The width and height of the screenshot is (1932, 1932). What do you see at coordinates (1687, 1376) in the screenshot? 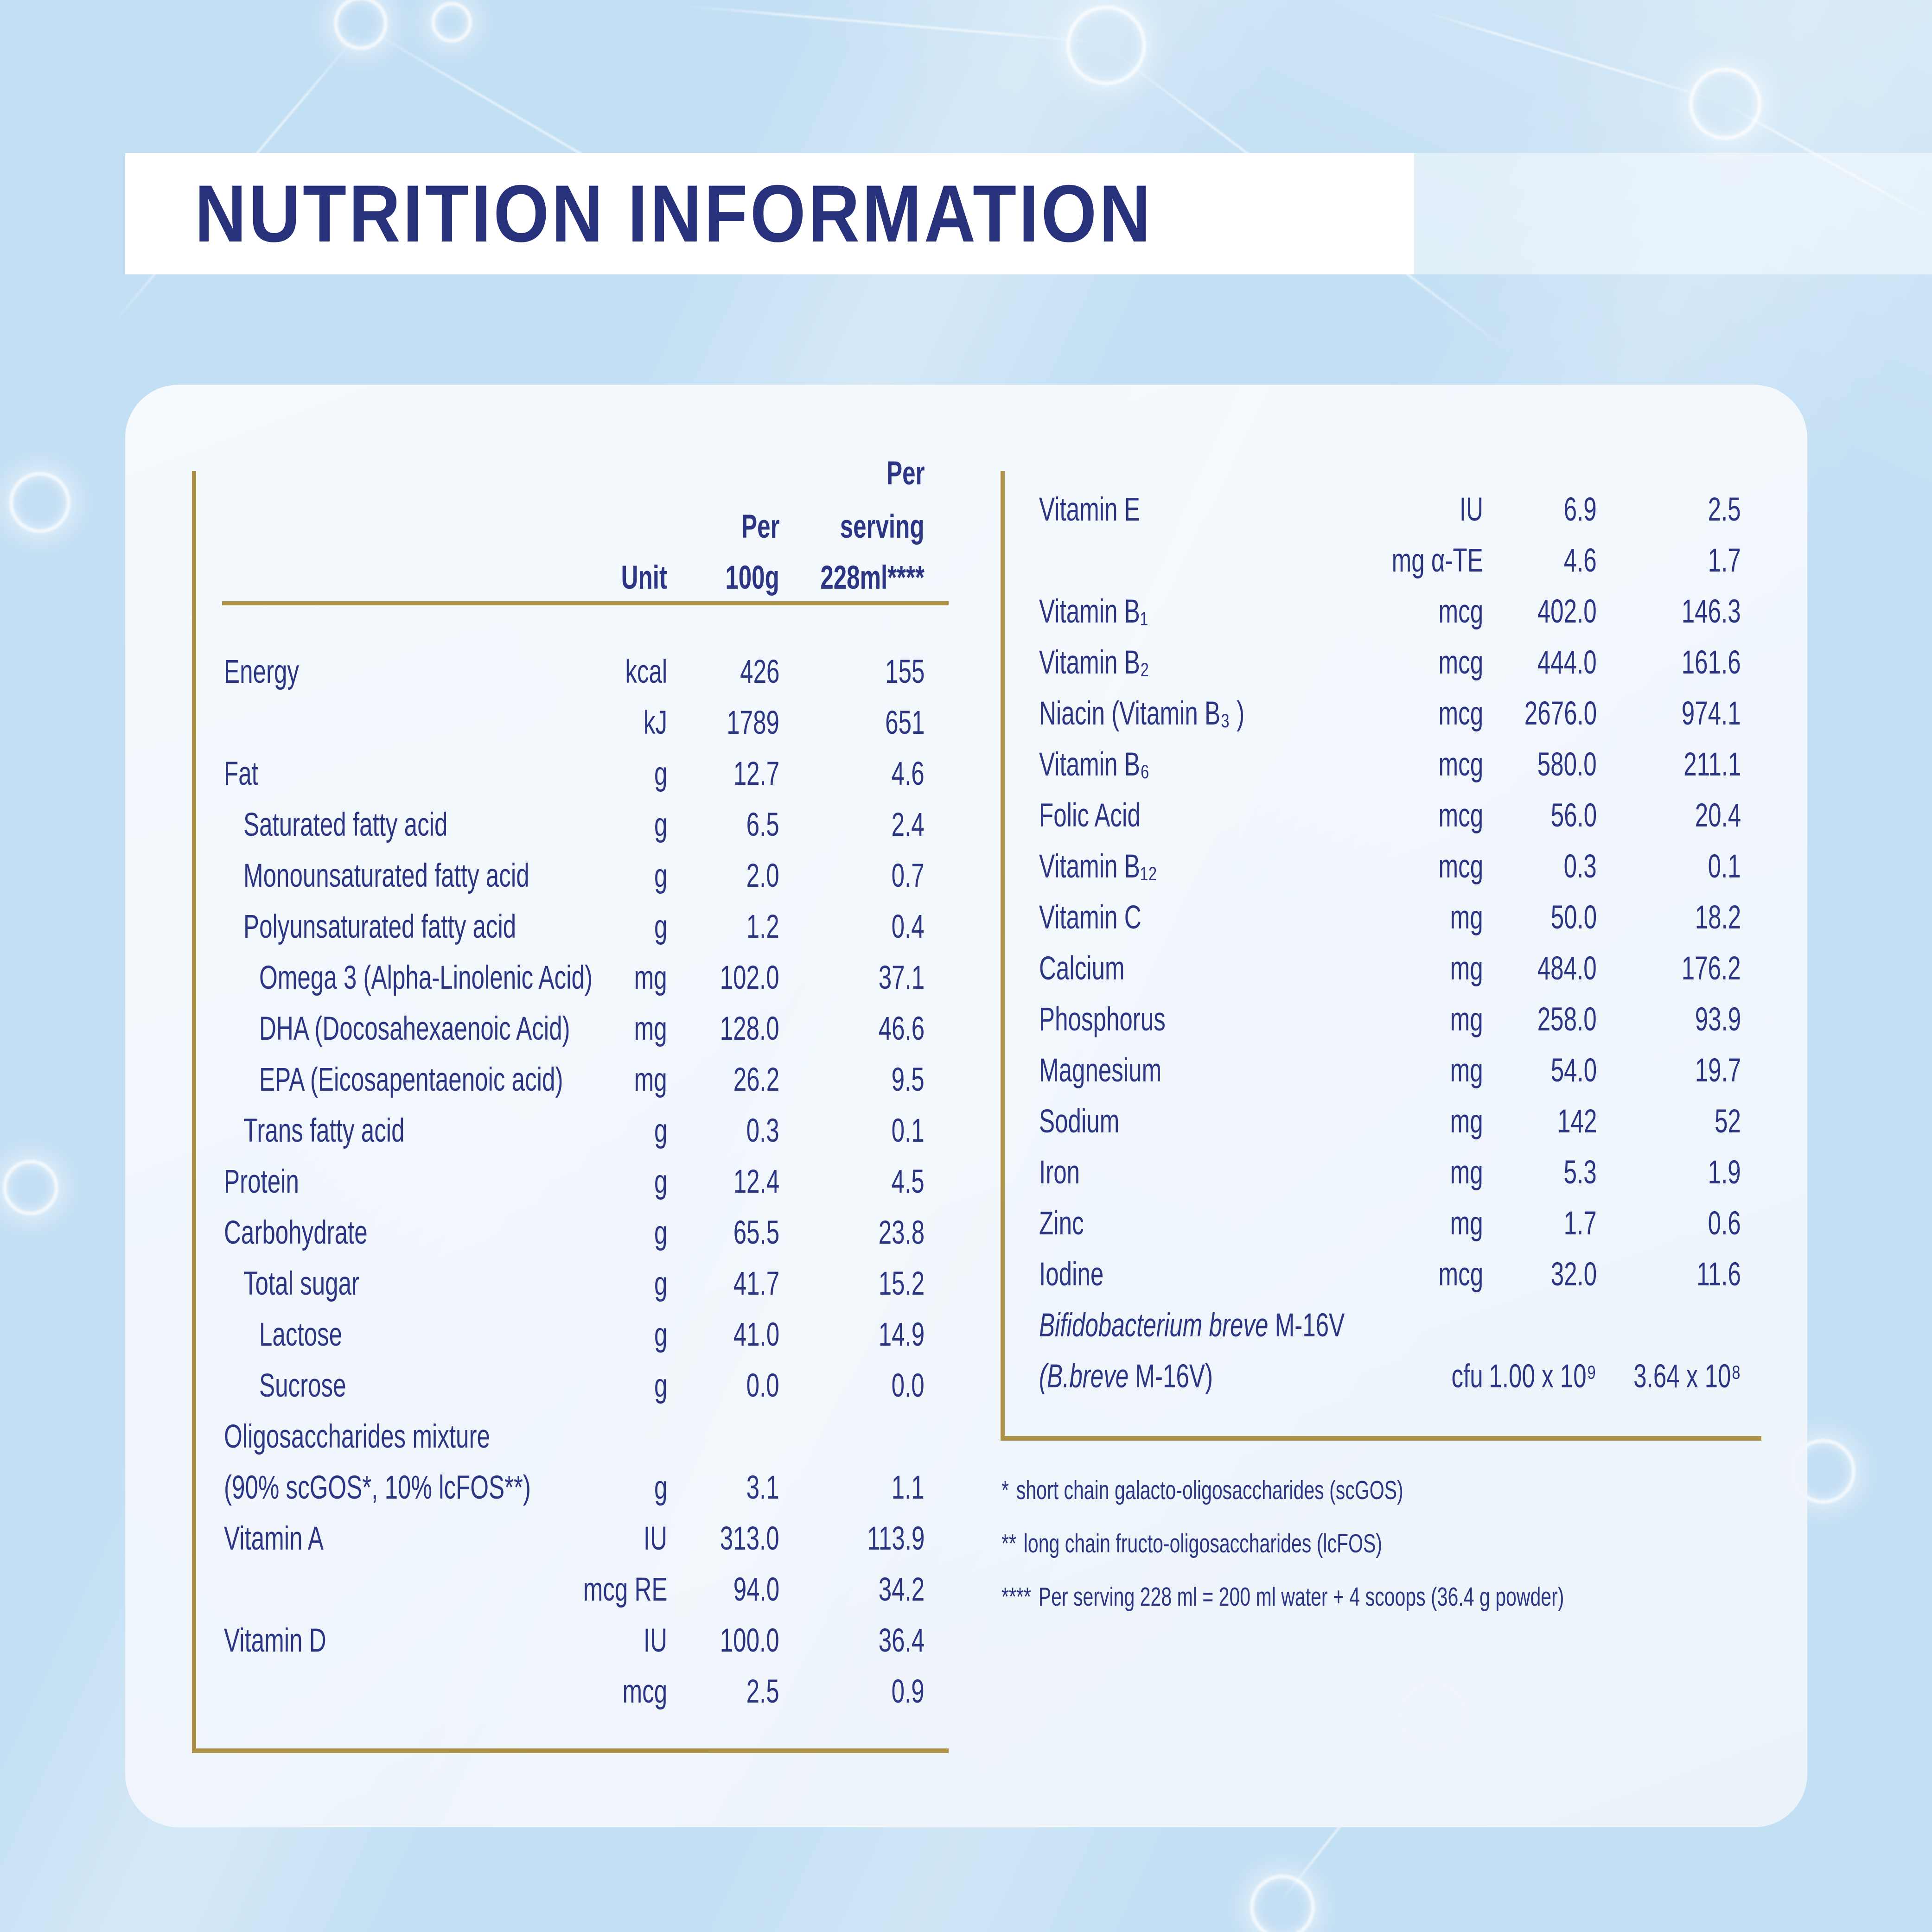
I see `per-serving-cell: 3.64 x 10⁸` at bounding box center [1687, 1376].